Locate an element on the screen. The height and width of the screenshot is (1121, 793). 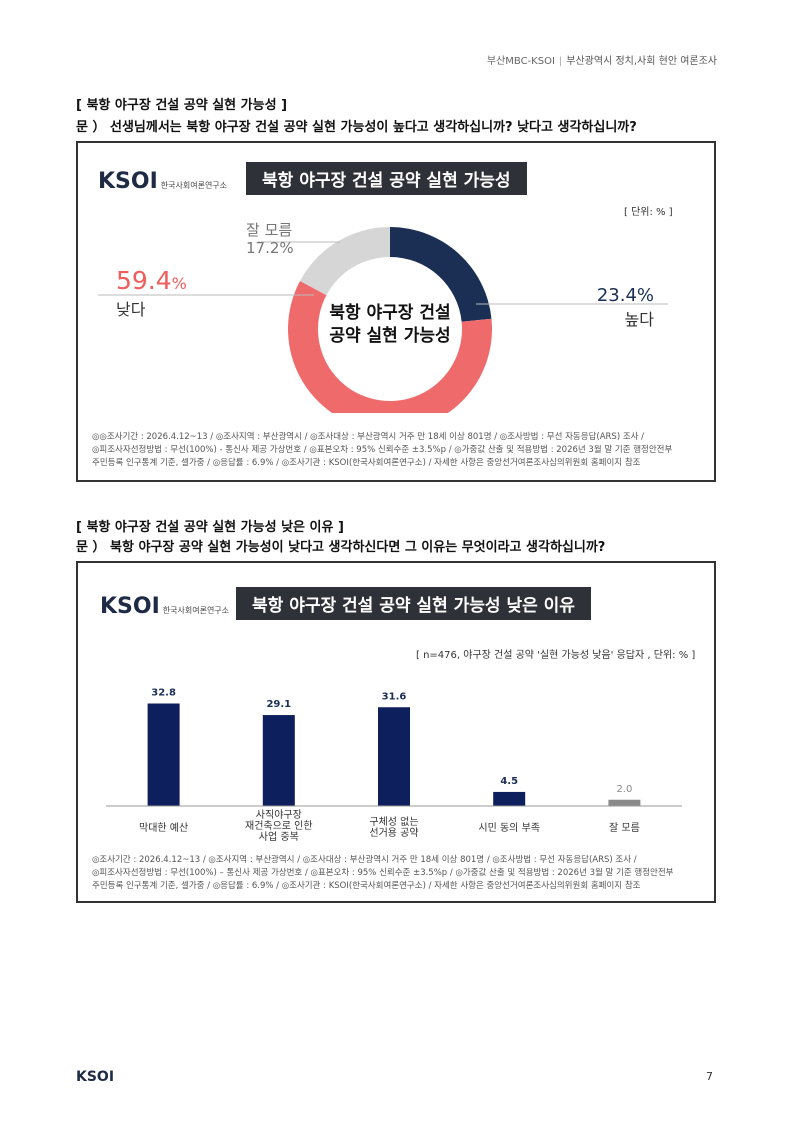
donut-center-line2: 공약 실현 가능성 is located at coordinates (389, 335).